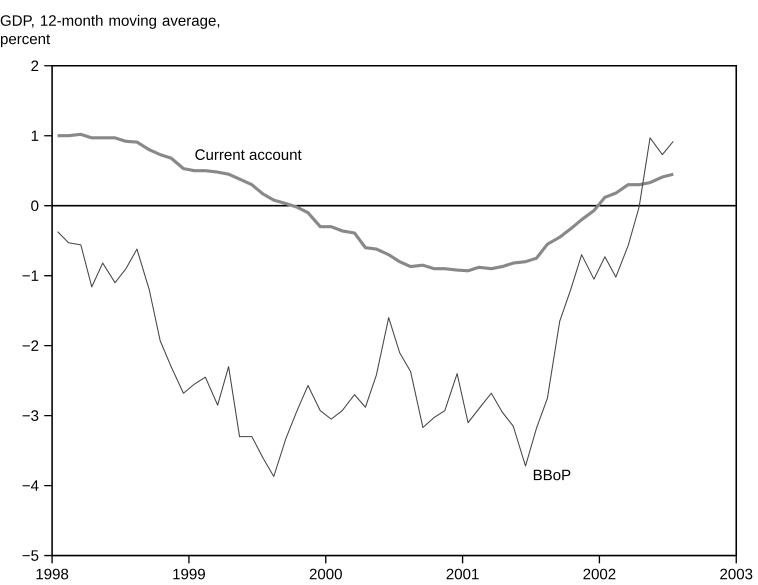 Image resolution: width=758 pixels, height=585 pixels. I want to click on series-label: Current account, so click(248, 154).